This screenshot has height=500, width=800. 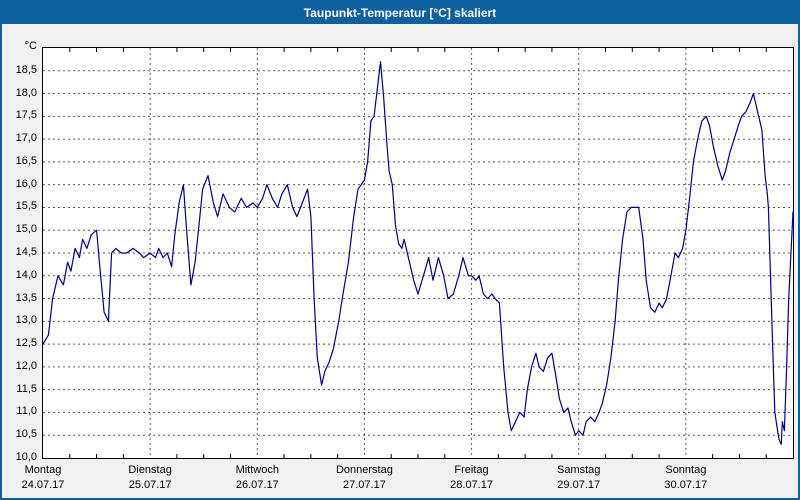 What do you see at coordinates (578, 478) in the screenshot?
I see `x-day-label: Samstag 29.07.17` at bounding box center [578, 478].